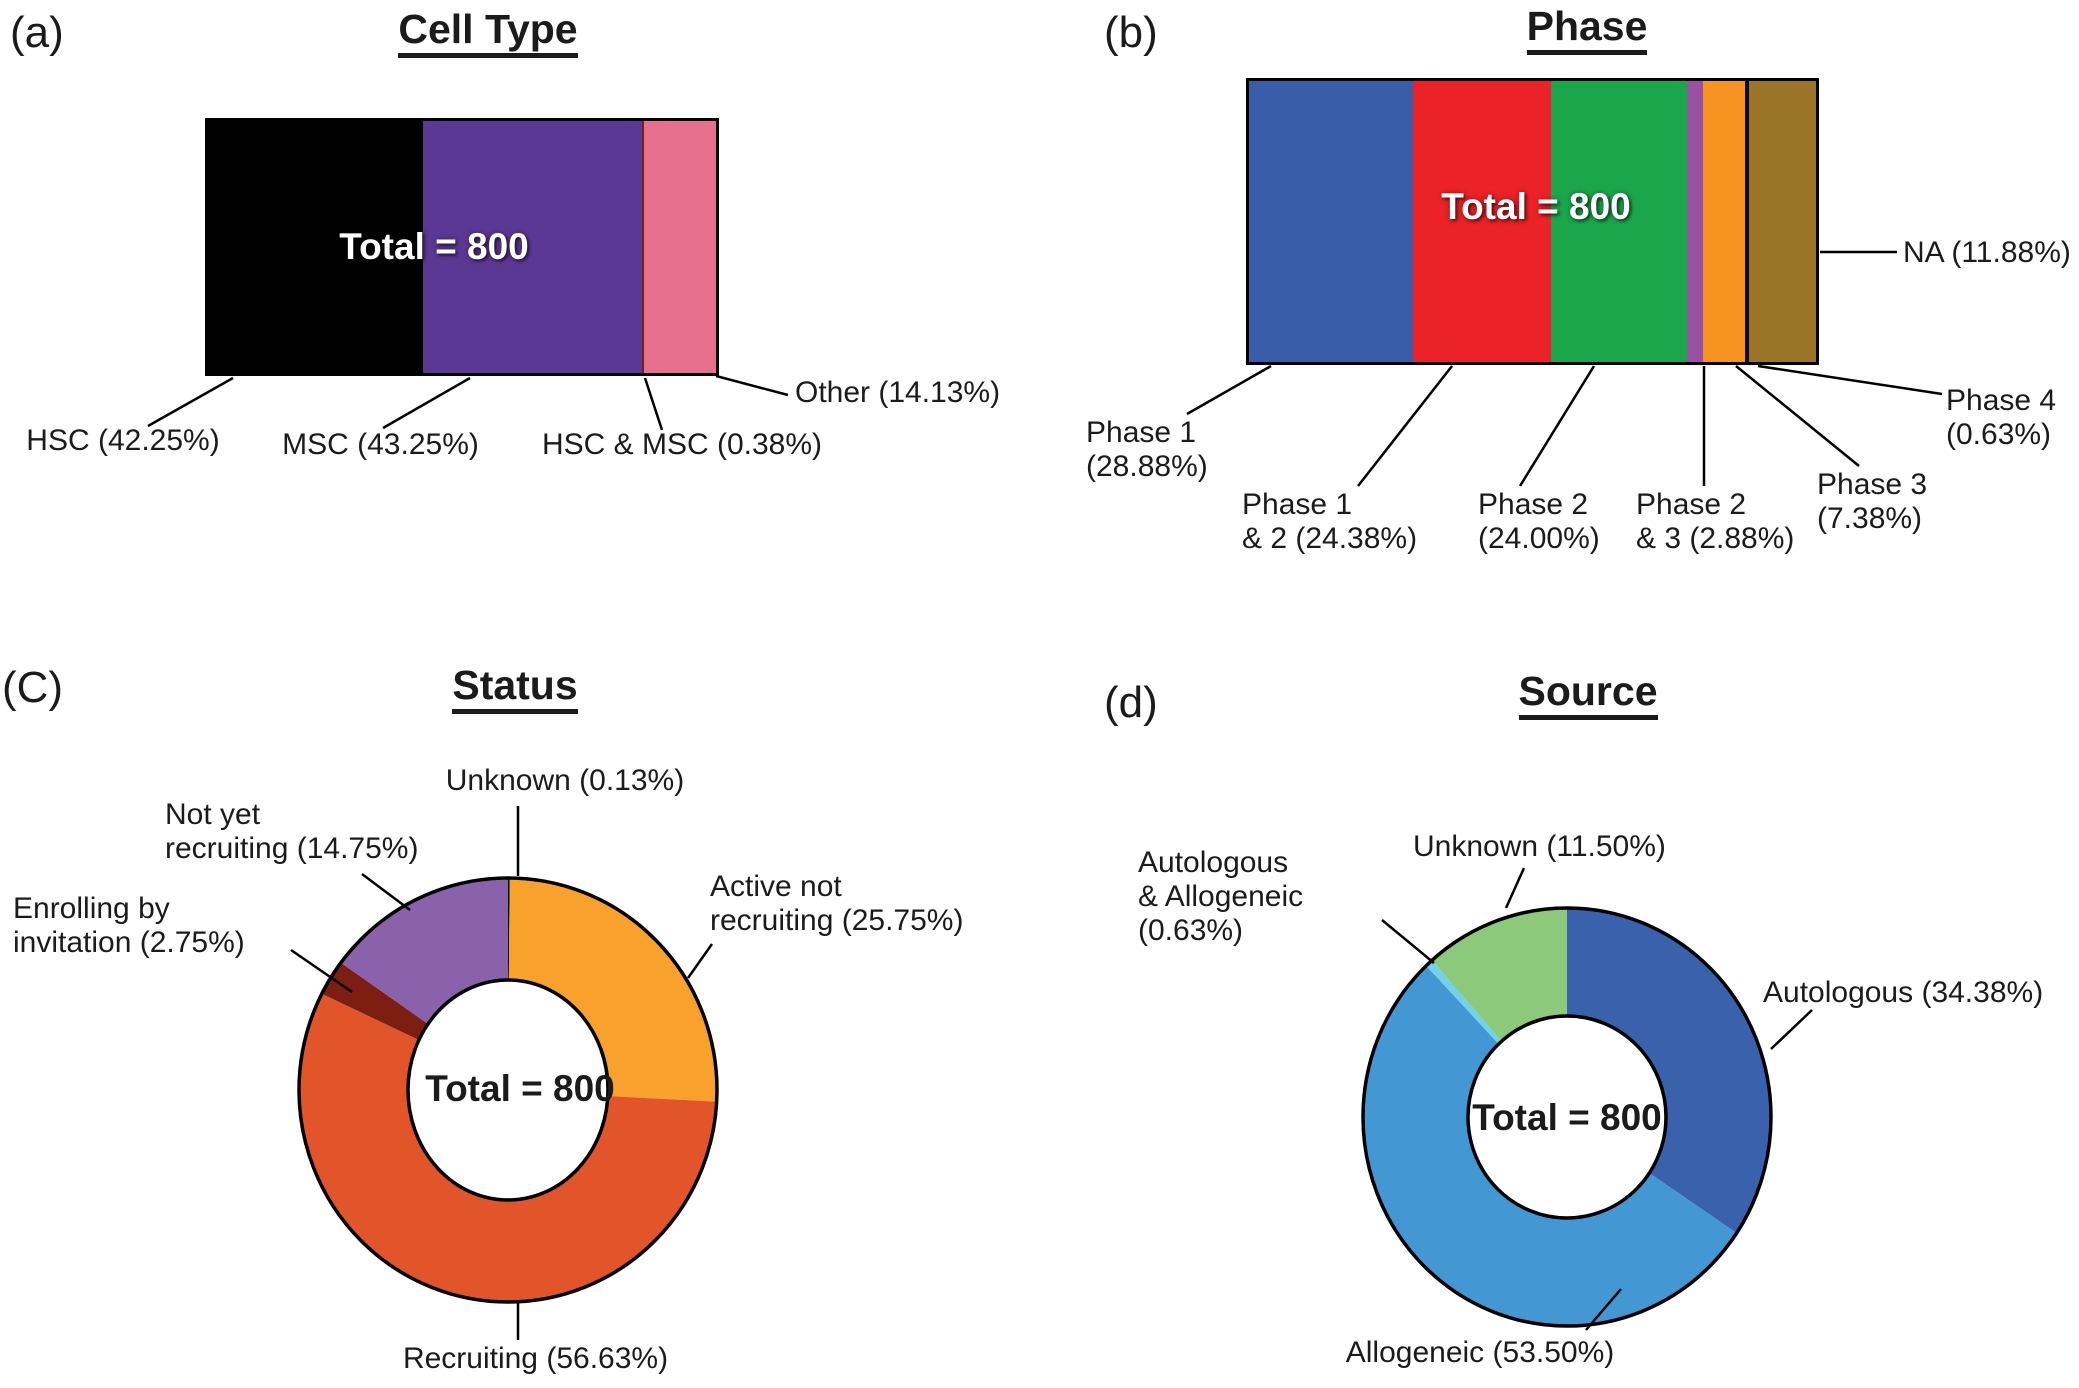 The image size is (2079, 1388). What do you see at coordinates (321, 971) in the screenshot?
I see `leader-enrolling` at bounding box center [321, 971].